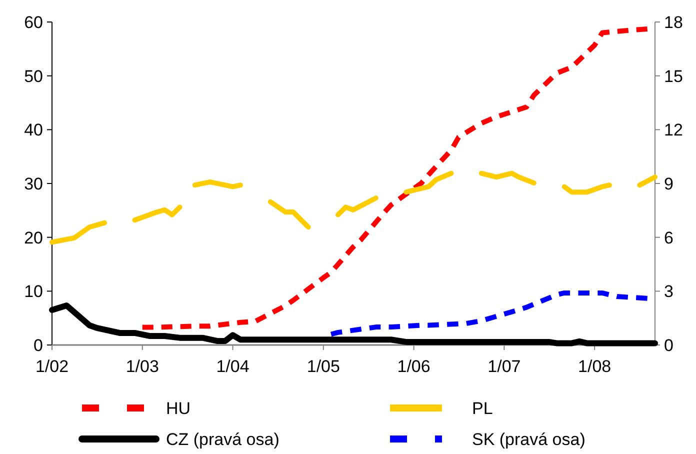  Describe the element at coordinates (233, 366) in the screenshot. I see `x-tick-label: 1/04` at that location.